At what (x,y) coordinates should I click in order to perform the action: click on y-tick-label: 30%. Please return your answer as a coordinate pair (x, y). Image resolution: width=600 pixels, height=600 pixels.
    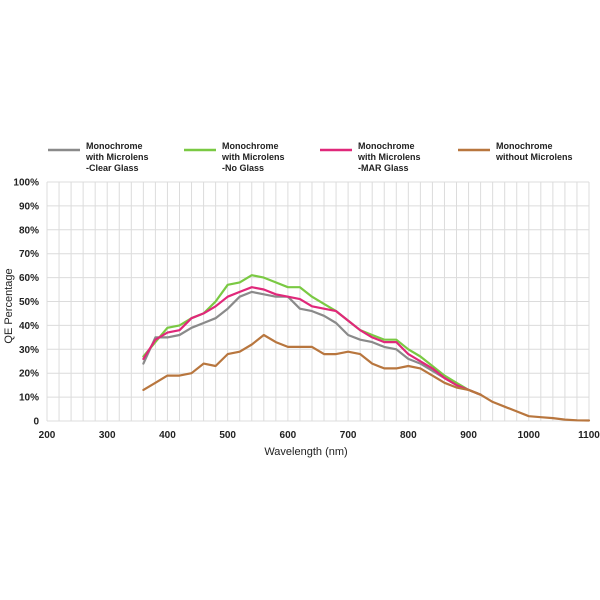
    Looking at the image, I should click on (29, 350).